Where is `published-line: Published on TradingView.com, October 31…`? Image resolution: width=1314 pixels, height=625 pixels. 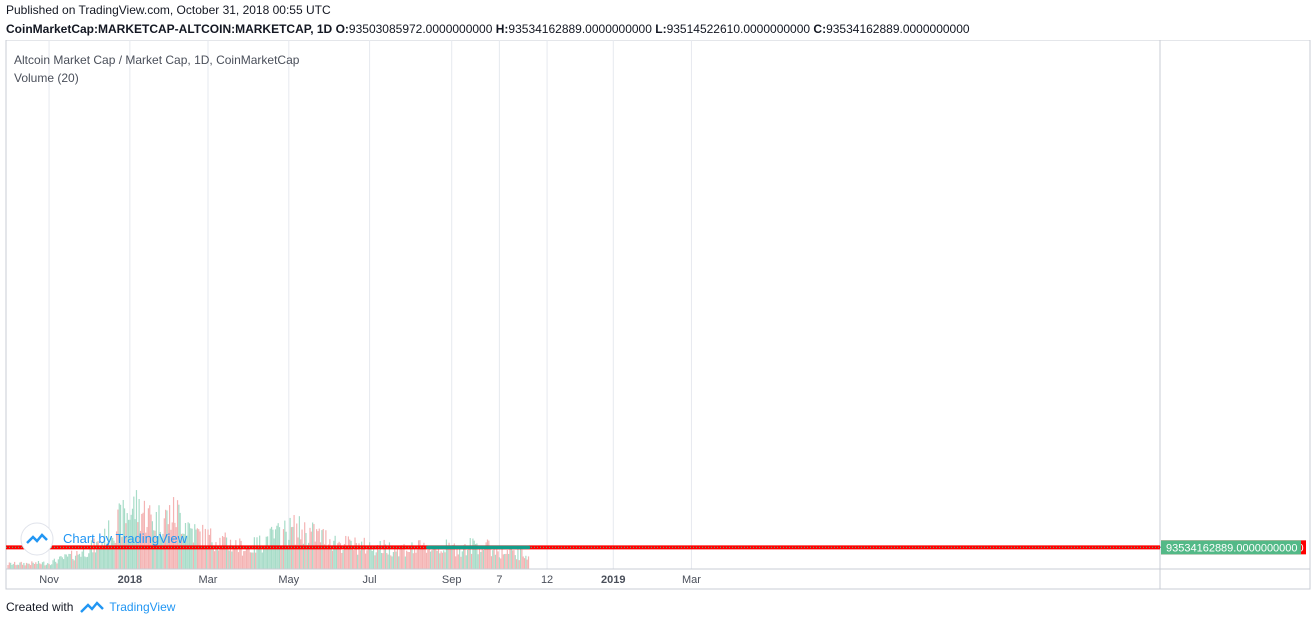
published-line: Published on TradingView.com, October 31… is located at coordinates (168, 10).